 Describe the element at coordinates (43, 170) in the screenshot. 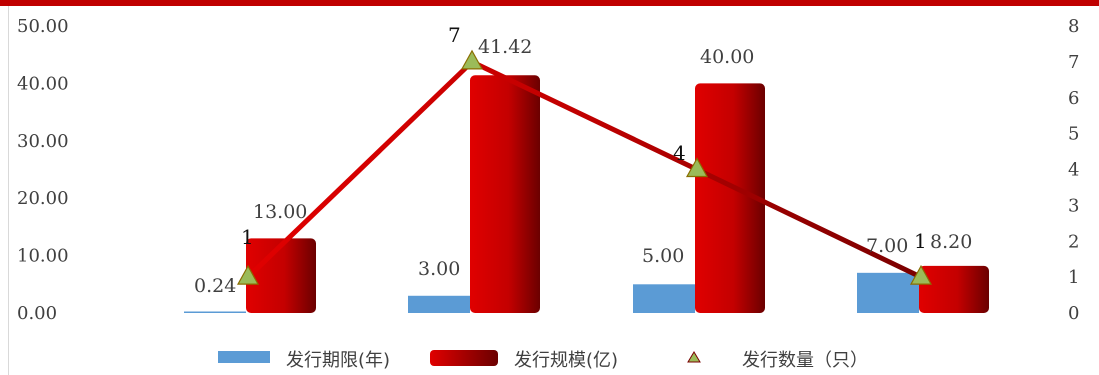

I see `left-axis-ticks: 0.00 10.00 20.00 30.00 40.00 50.00` at that location.